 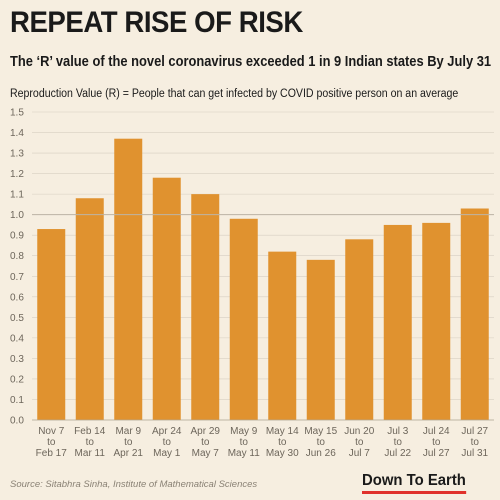 I want to click on x-tick-label: Jun 20 to Jul 7, so click(x=359, y=442).